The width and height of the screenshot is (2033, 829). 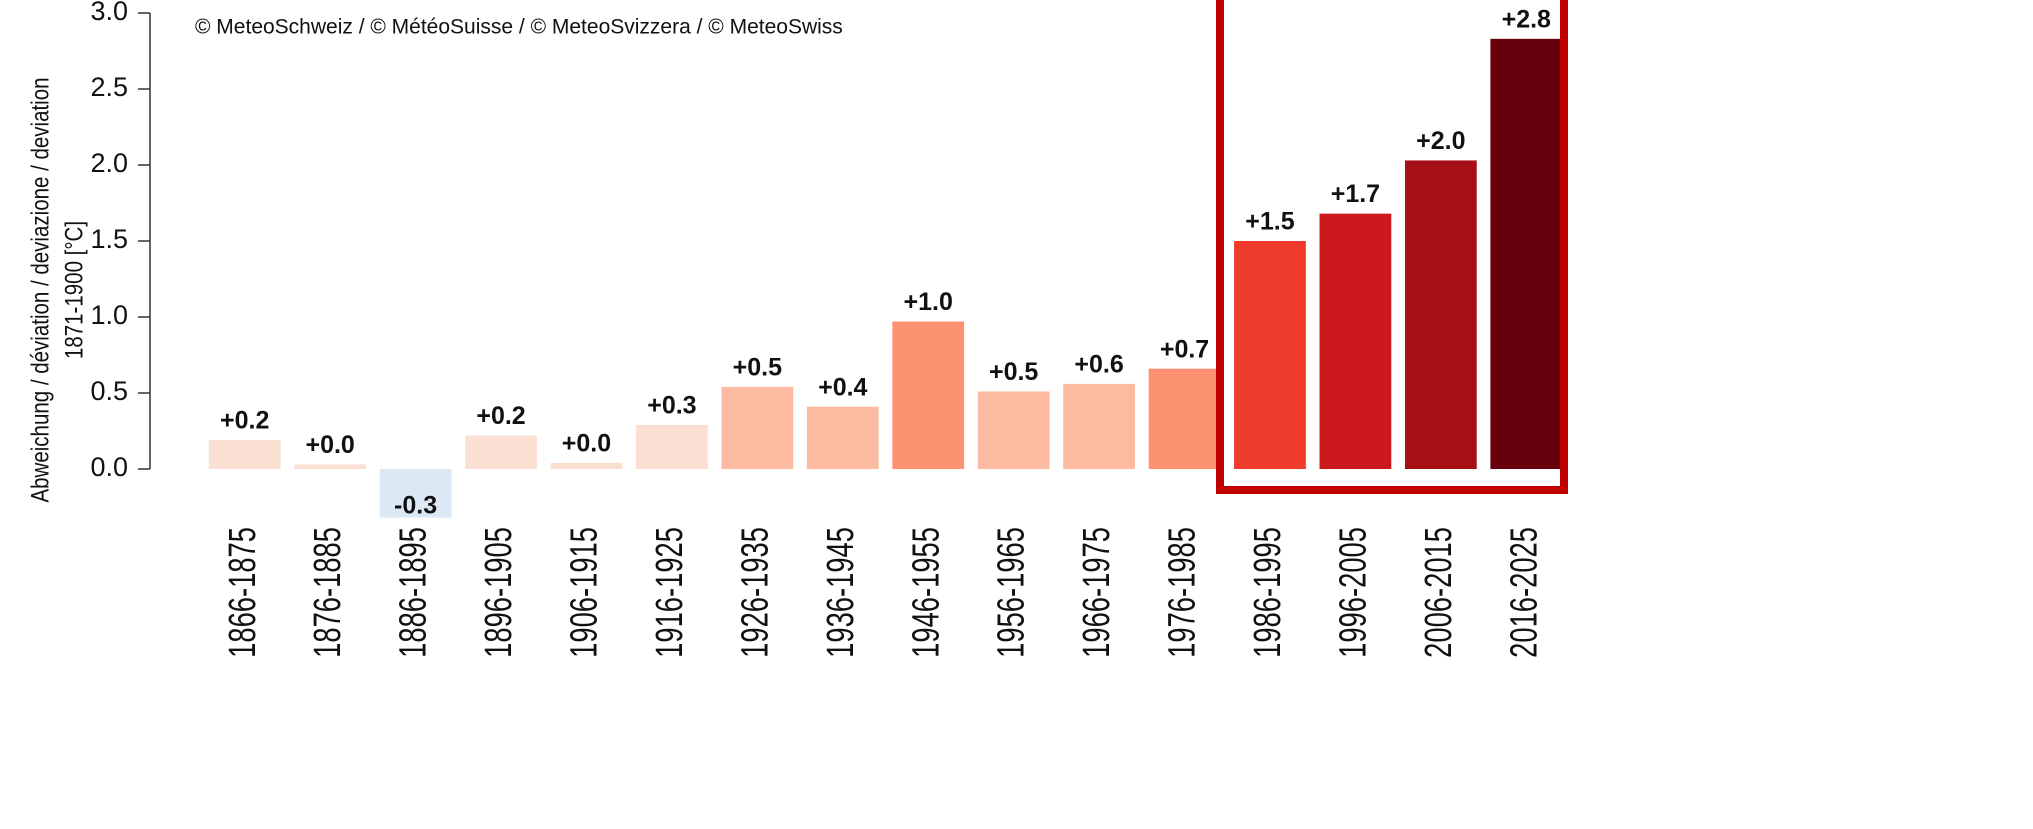 I want to click on value-label: +0.4, so click(x=842, y=387).